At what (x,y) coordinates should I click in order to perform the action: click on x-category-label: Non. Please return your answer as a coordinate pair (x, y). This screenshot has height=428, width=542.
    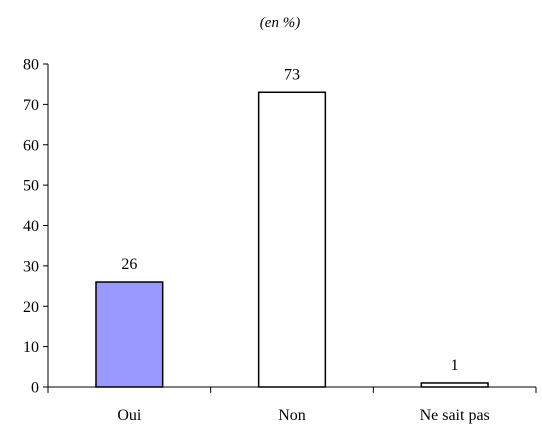
    Looking at the image, I should click on (292, 415).